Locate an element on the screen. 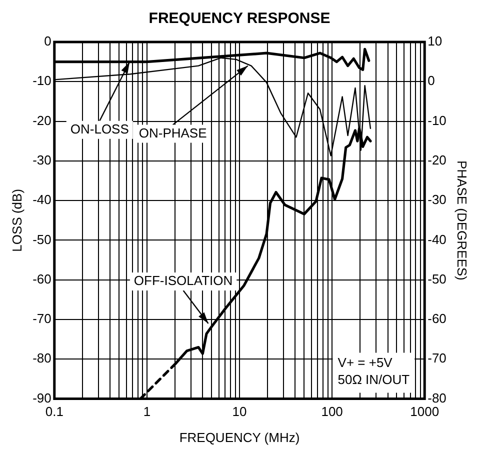  y2-axis-title: PHASE (DEGREES) is located at coordinates (462, 220).